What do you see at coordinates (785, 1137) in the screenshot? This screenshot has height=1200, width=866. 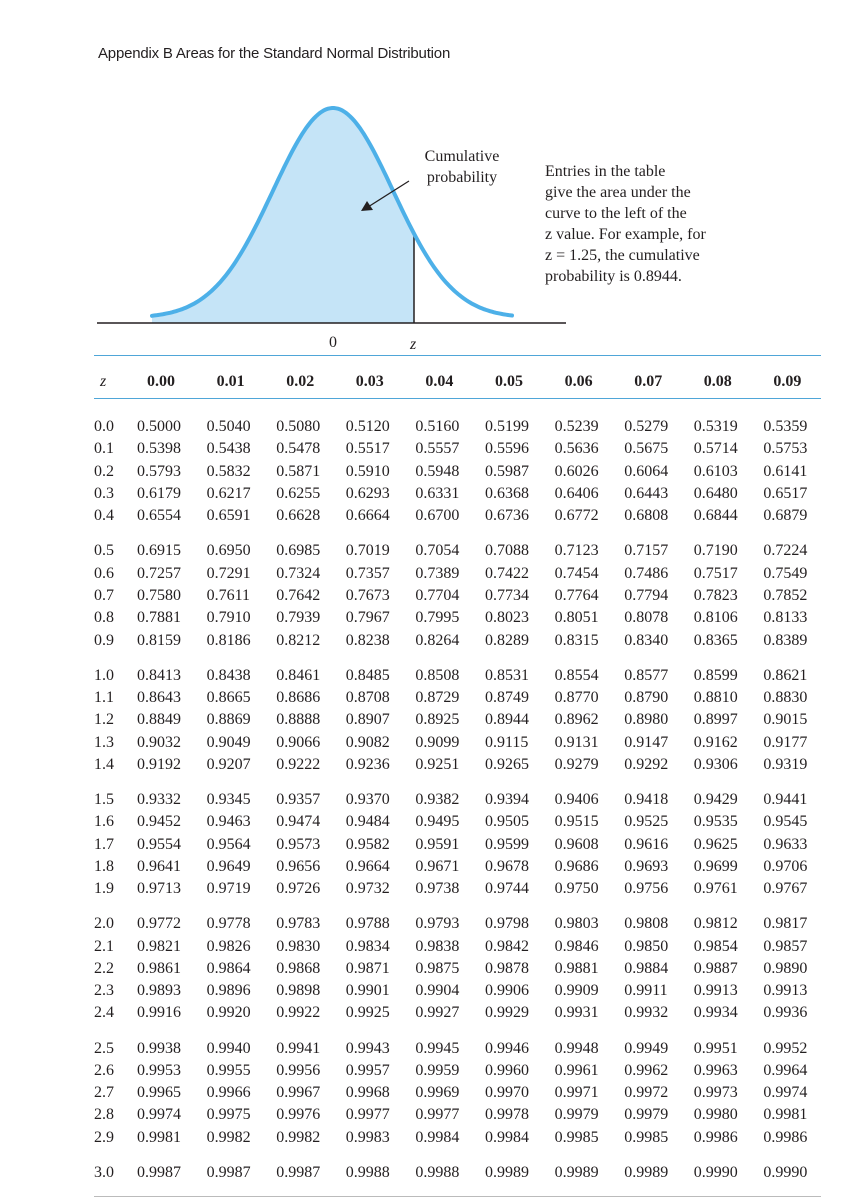 I see `table-cell: 0.9986` at bounding box center [785, 1137].